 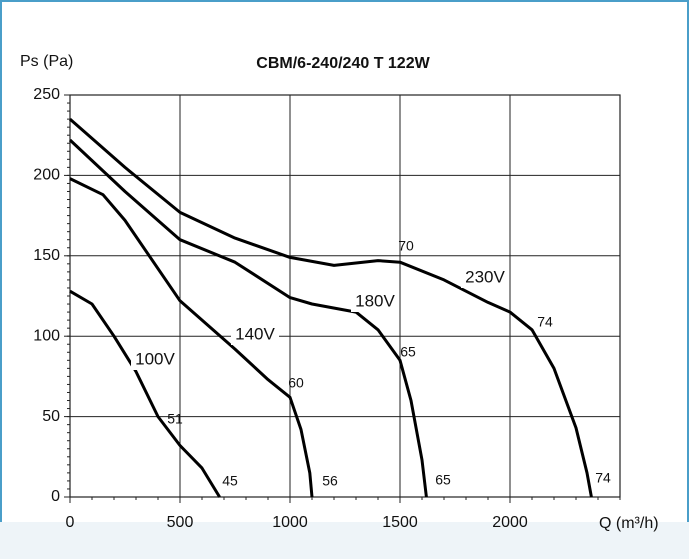 What do you see at coordinates (175, 419) in the screenshot?
I see `noise-level: 51` at bounding box center [175, 419].